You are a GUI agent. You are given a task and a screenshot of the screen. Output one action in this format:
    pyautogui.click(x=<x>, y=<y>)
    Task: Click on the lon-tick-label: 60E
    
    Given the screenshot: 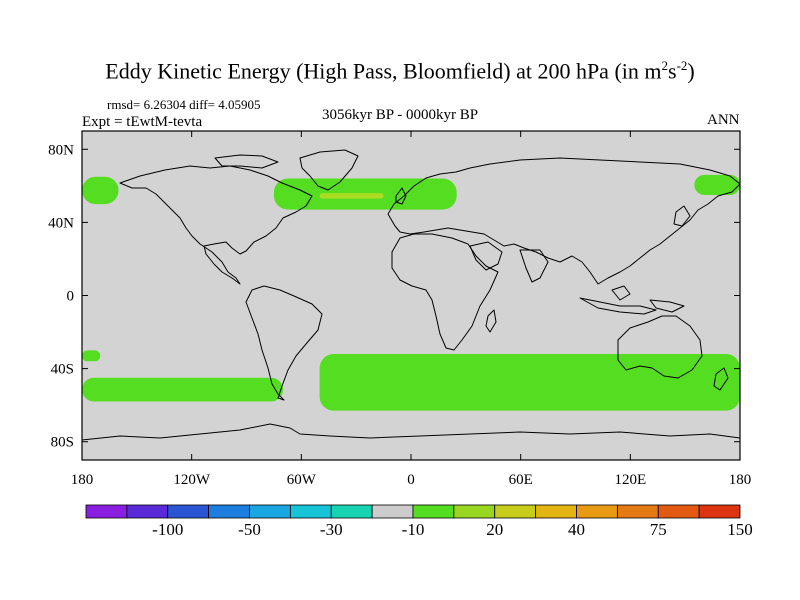 What is the action you would take?
    pyautogui.click(x=521, y=480)
    